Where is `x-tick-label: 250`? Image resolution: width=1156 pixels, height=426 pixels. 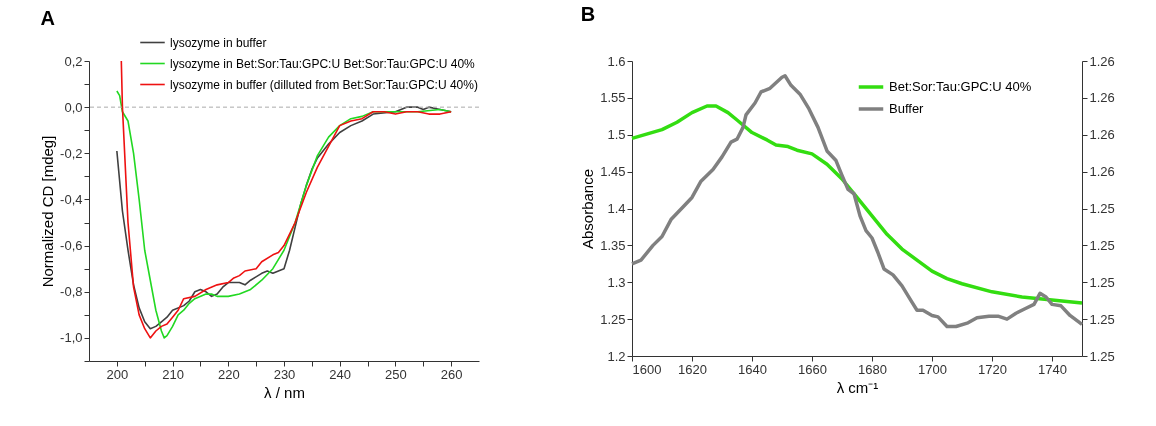 x-tick-label: 250 is located at coordinates (396, 374).